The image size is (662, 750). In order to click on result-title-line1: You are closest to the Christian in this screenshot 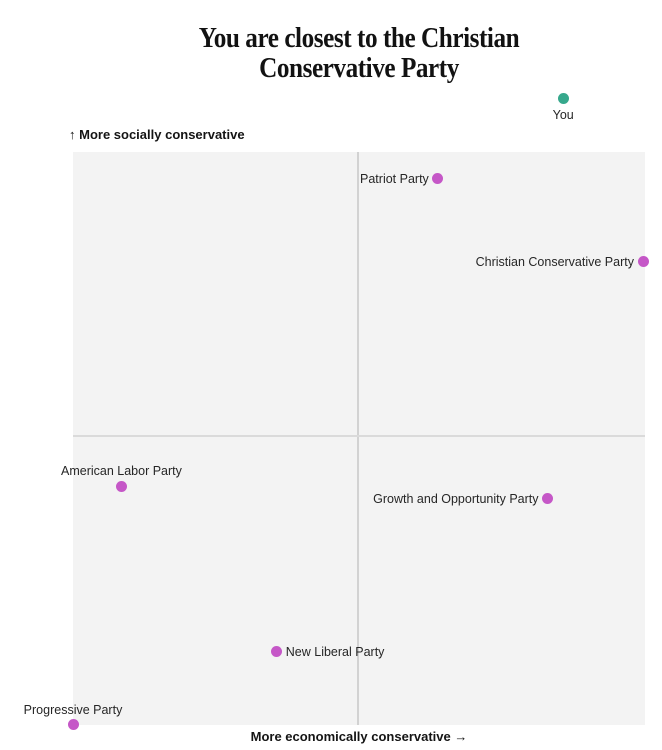, I will do `click(359, 38)`.